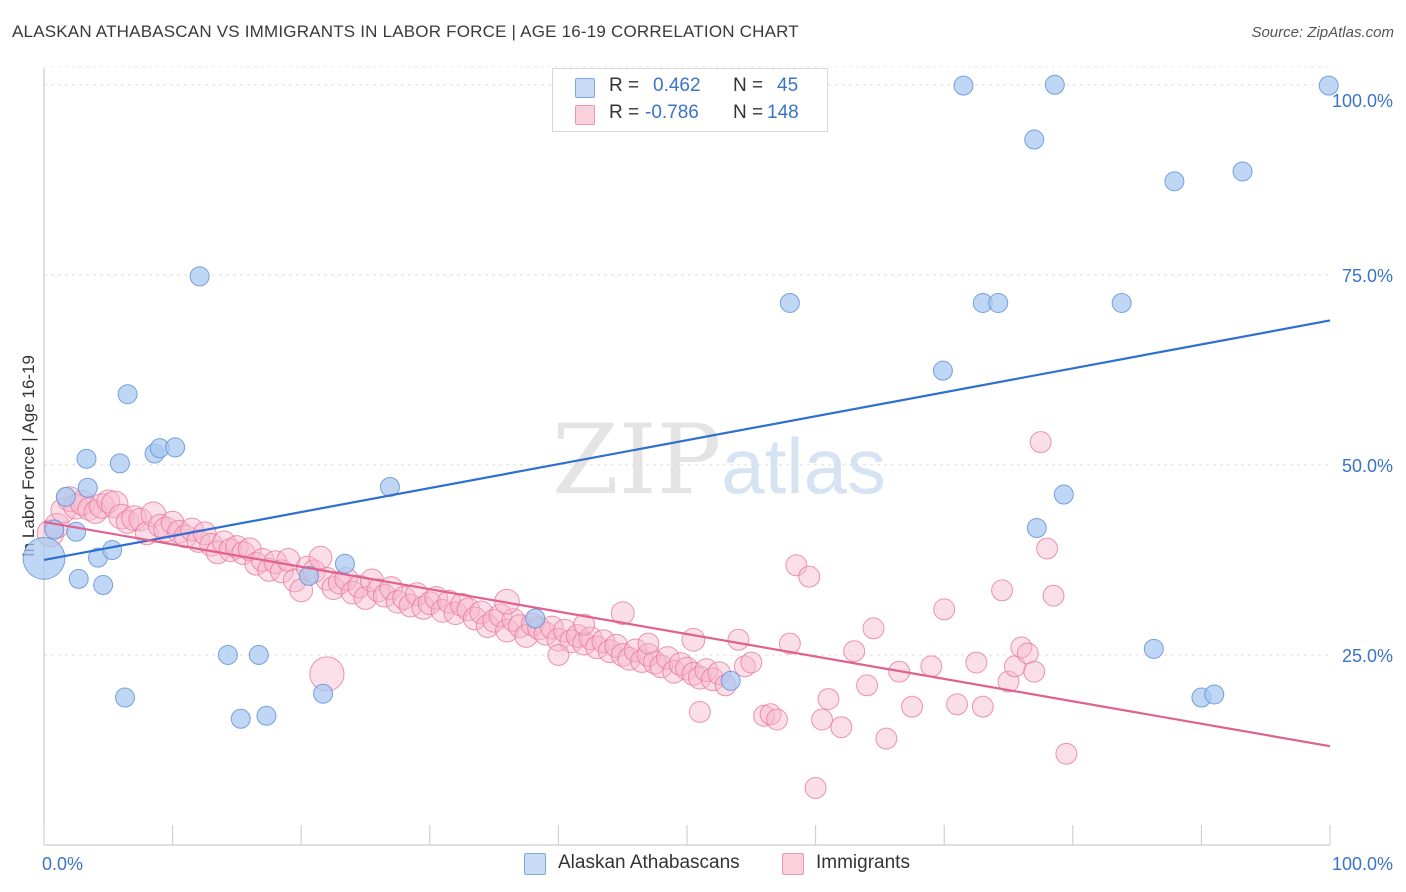 This screenshot has height=892, width=1406. What do you see at coordinates (793, 864) in the screenshot?
I see `immigrants-legend-swatch` at bounding box center [793, 864].